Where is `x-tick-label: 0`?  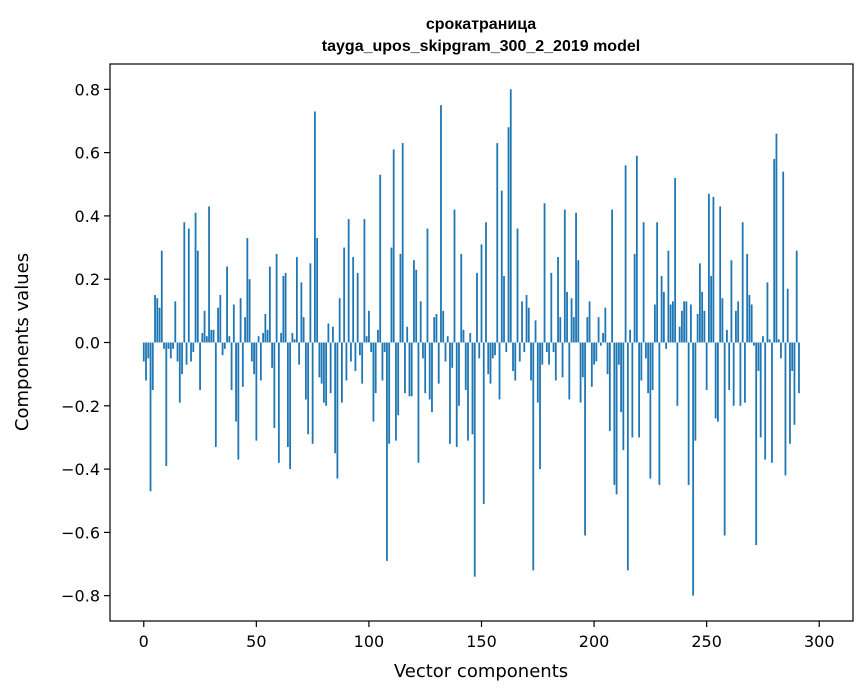 x-tick-label: 0 is located at coordinates (144, 641).